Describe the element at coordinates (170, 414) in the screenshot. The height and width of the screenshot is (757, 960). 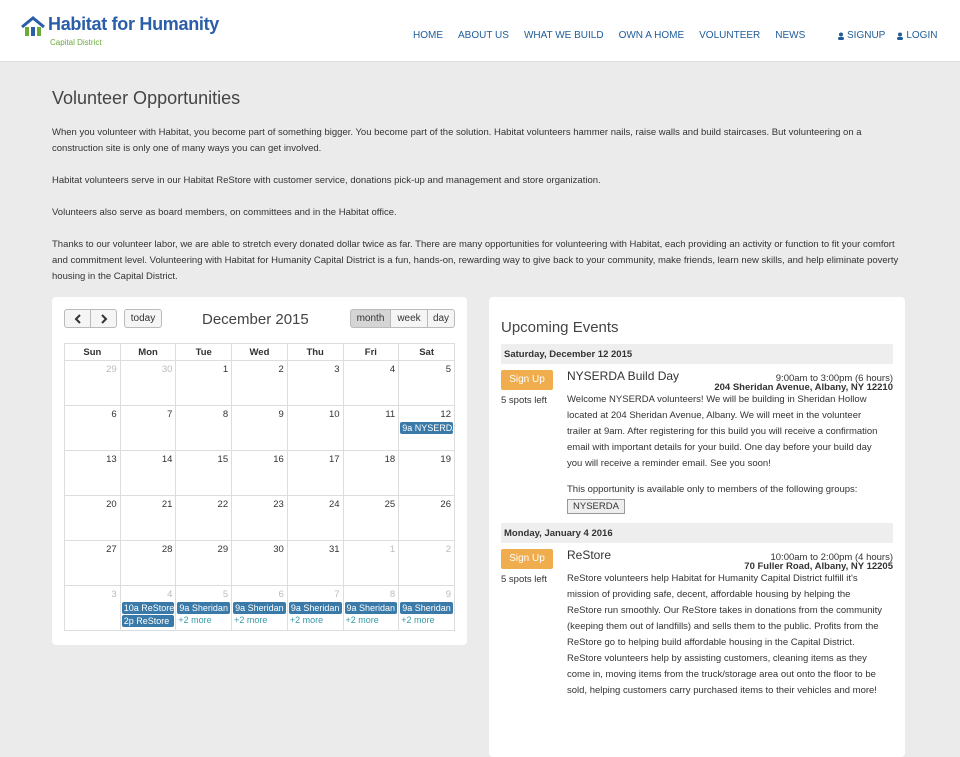
I see `day-number: 7` at that location.